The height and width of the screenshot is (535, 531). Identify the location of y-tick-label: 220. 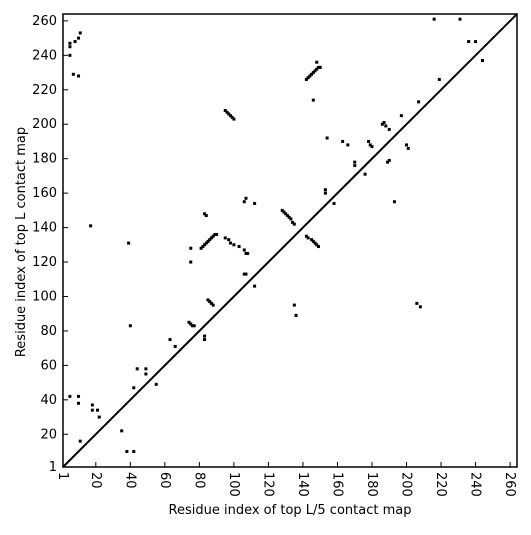
(44, 90).